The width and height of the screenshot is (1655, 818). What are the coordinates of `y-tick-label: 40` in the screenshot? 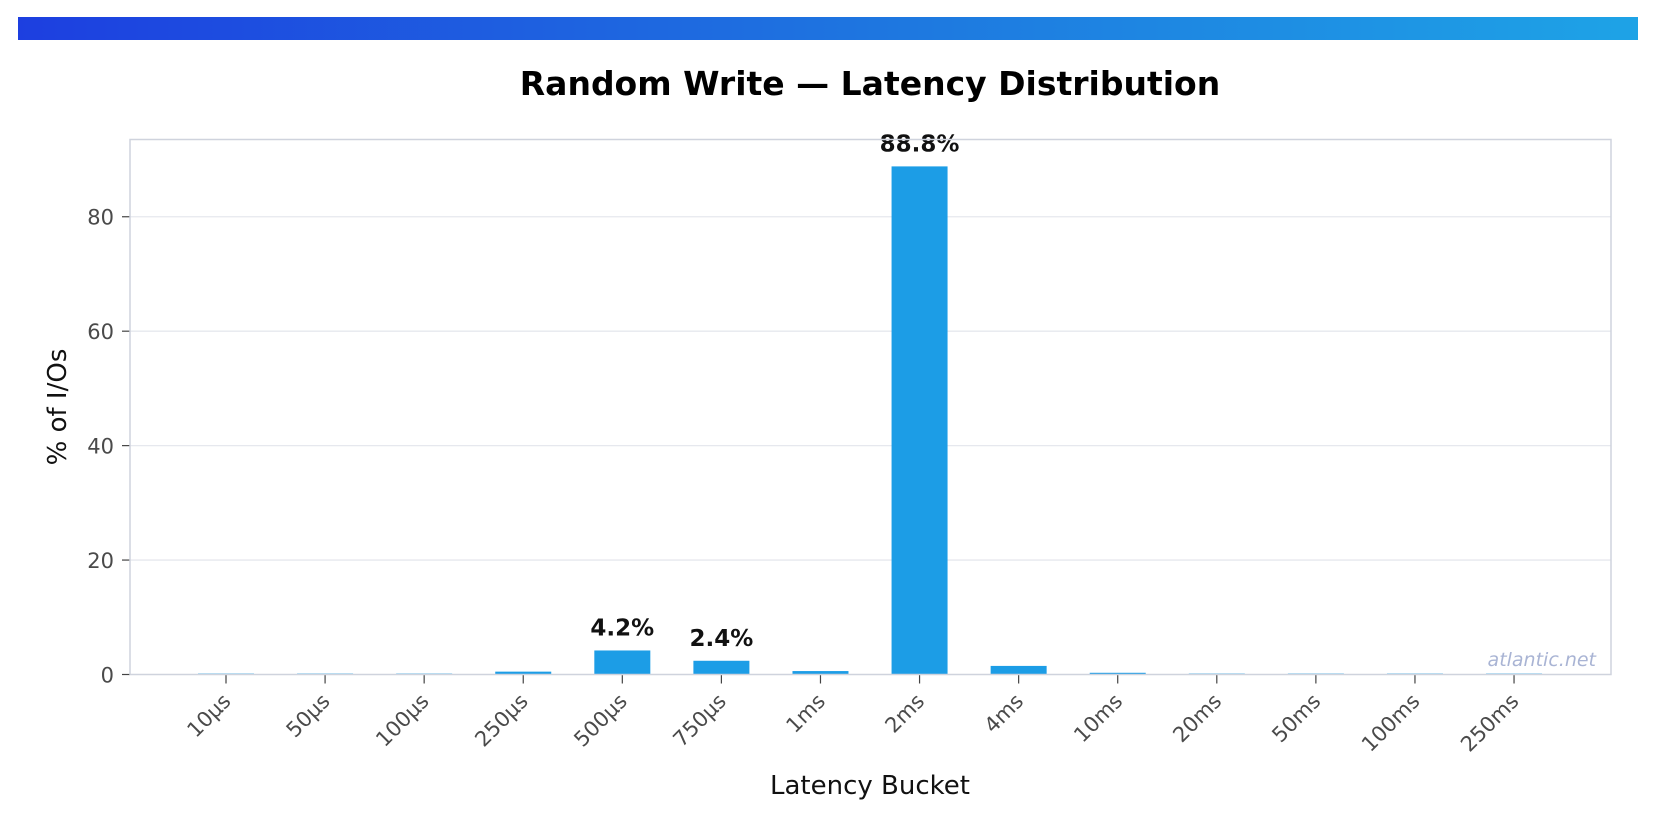 It's located at (100, 447).